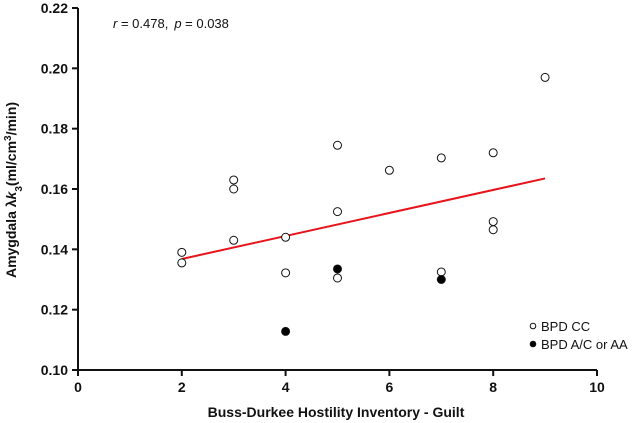 Image resolution: width=632 pixels, height=423 pixels. Describe the element at coordinates (54, 249) in the screenshot. I see `y-tick-label: 0.14` at that location.